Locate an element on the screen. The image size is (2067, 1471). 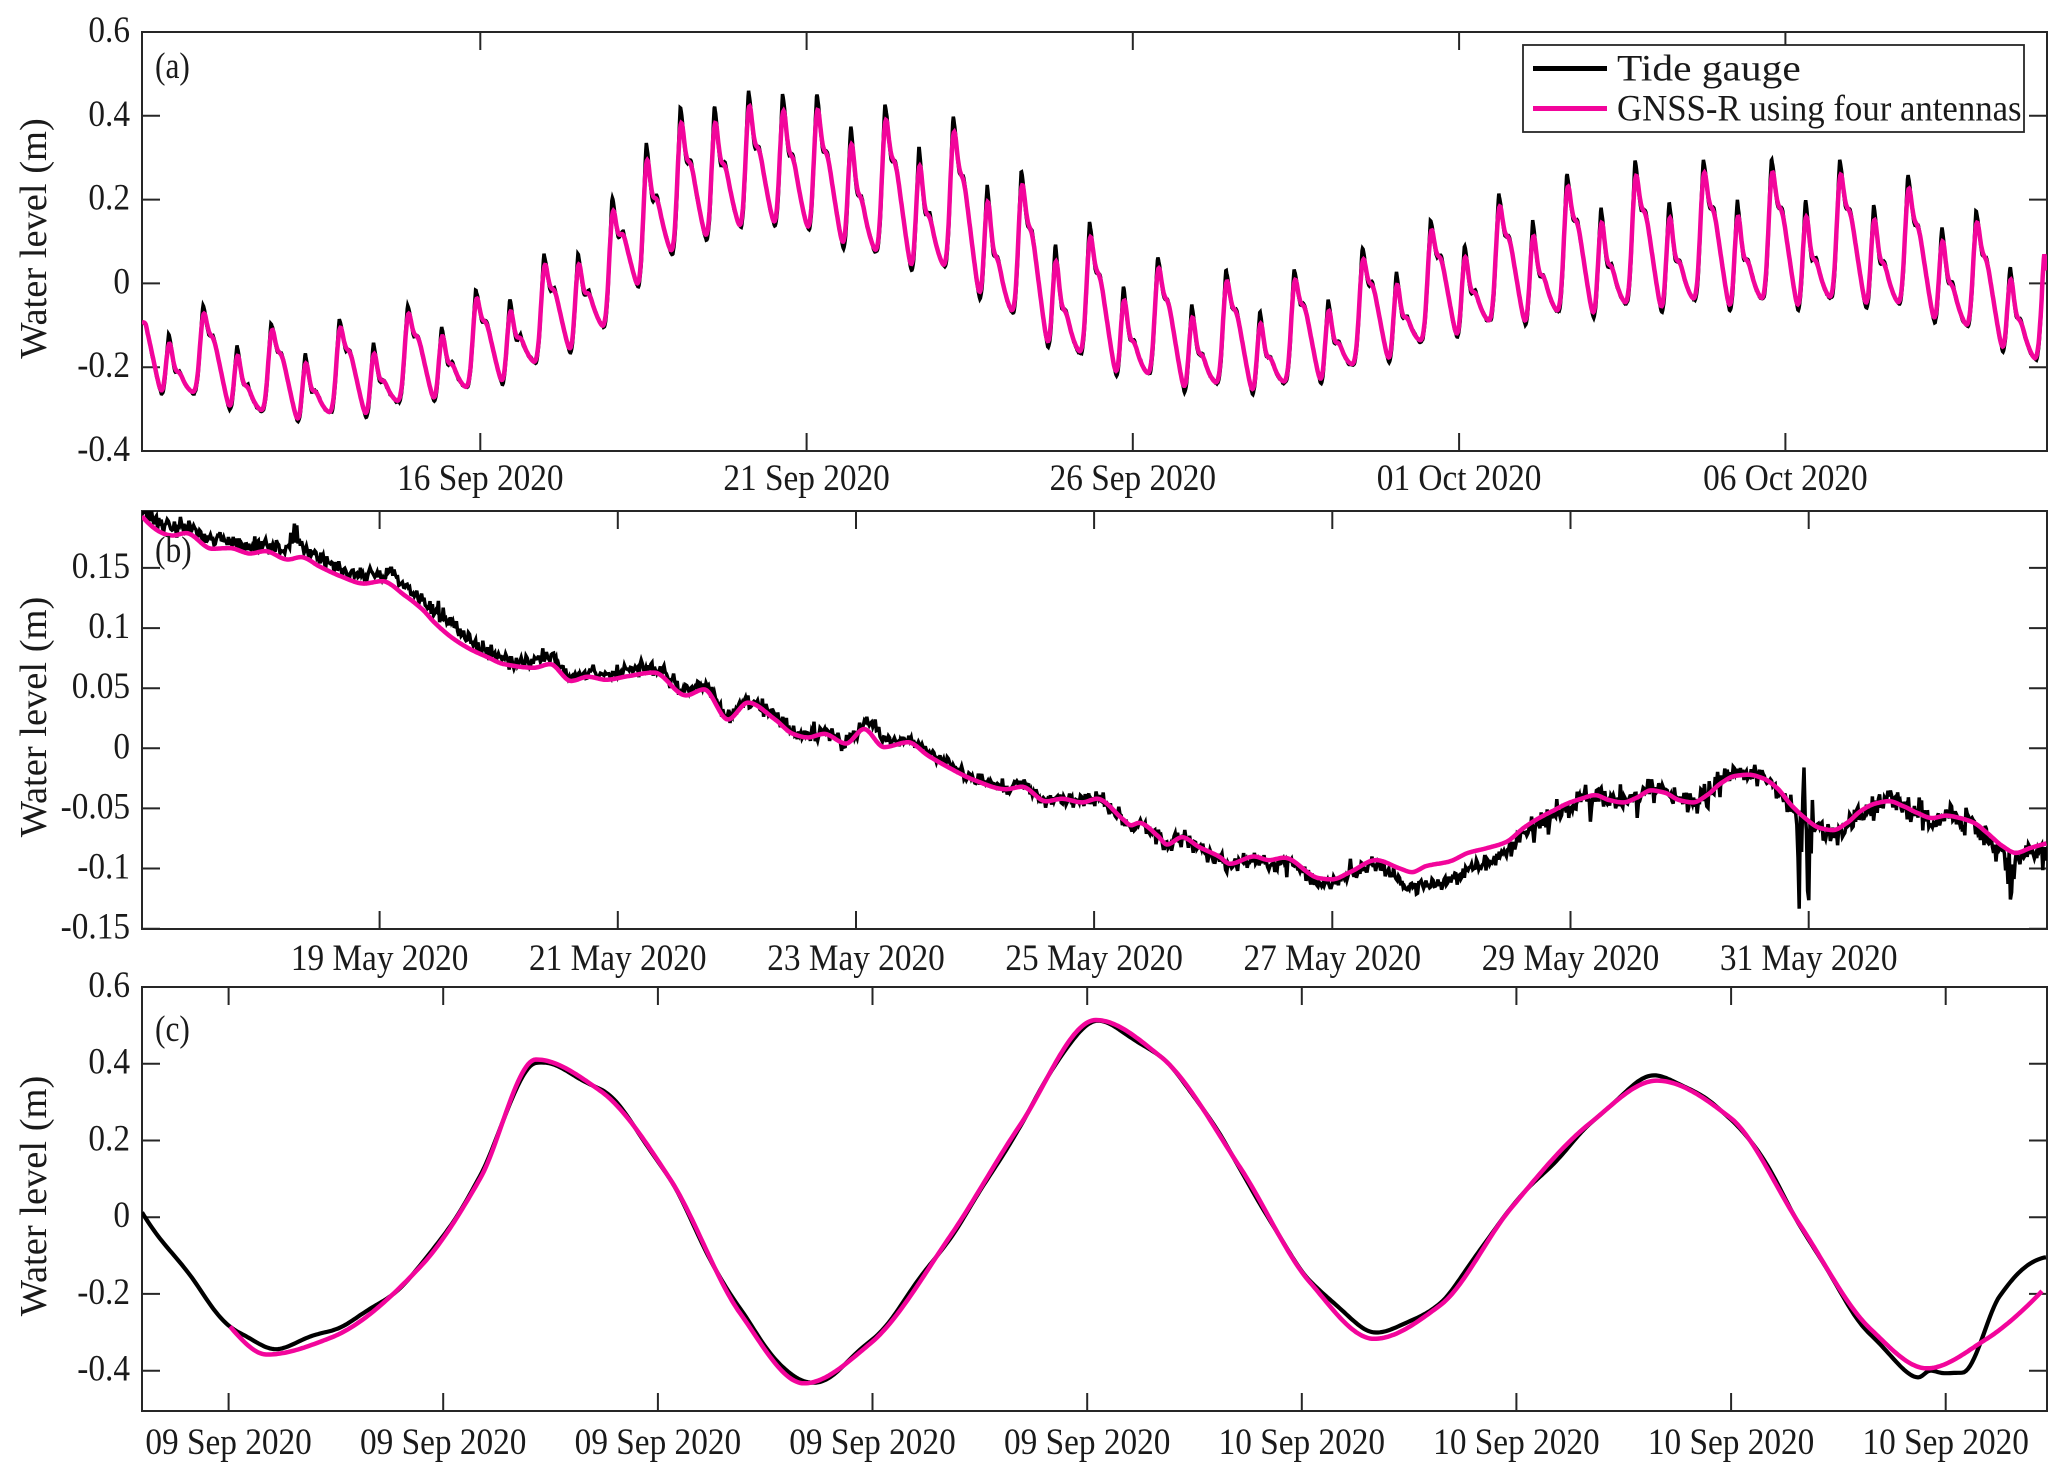
svg-text: 29 May 2020 is located at coordinates (1571, 957).